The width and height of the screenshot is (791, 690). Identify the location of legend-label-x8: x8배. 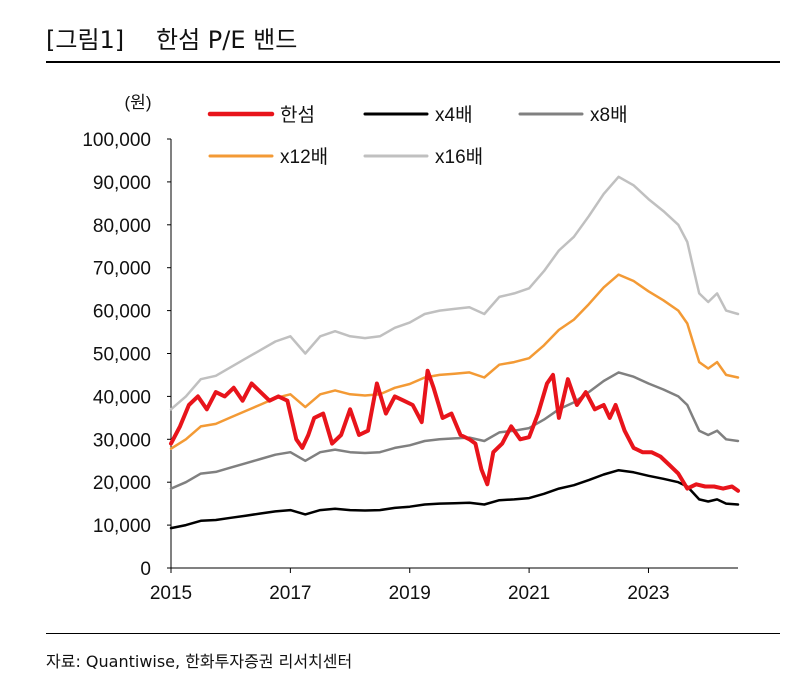
(609, 115).